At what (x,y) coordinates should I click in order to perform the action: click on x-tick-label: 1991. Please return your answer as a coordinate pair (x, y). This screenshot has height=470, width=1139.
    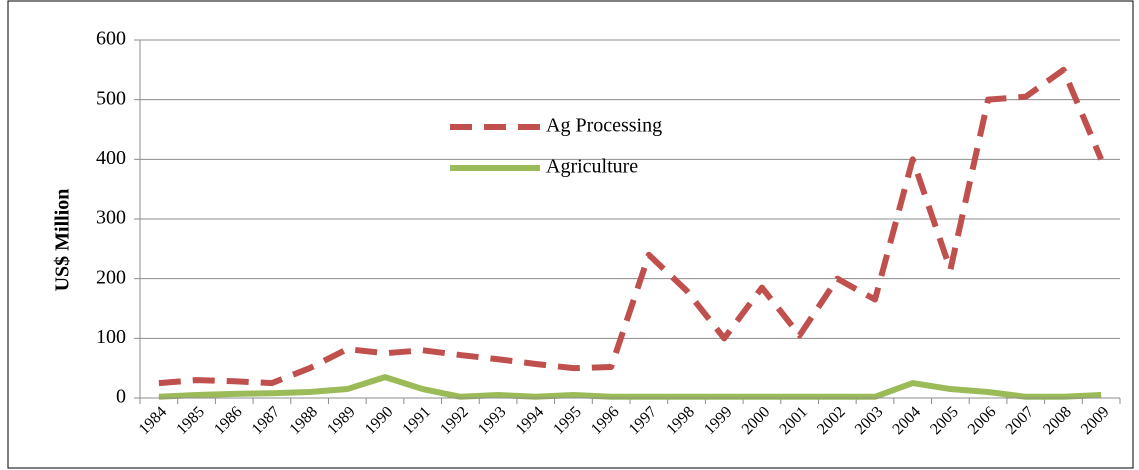
    Looking at the image, I should click on (416, 420).